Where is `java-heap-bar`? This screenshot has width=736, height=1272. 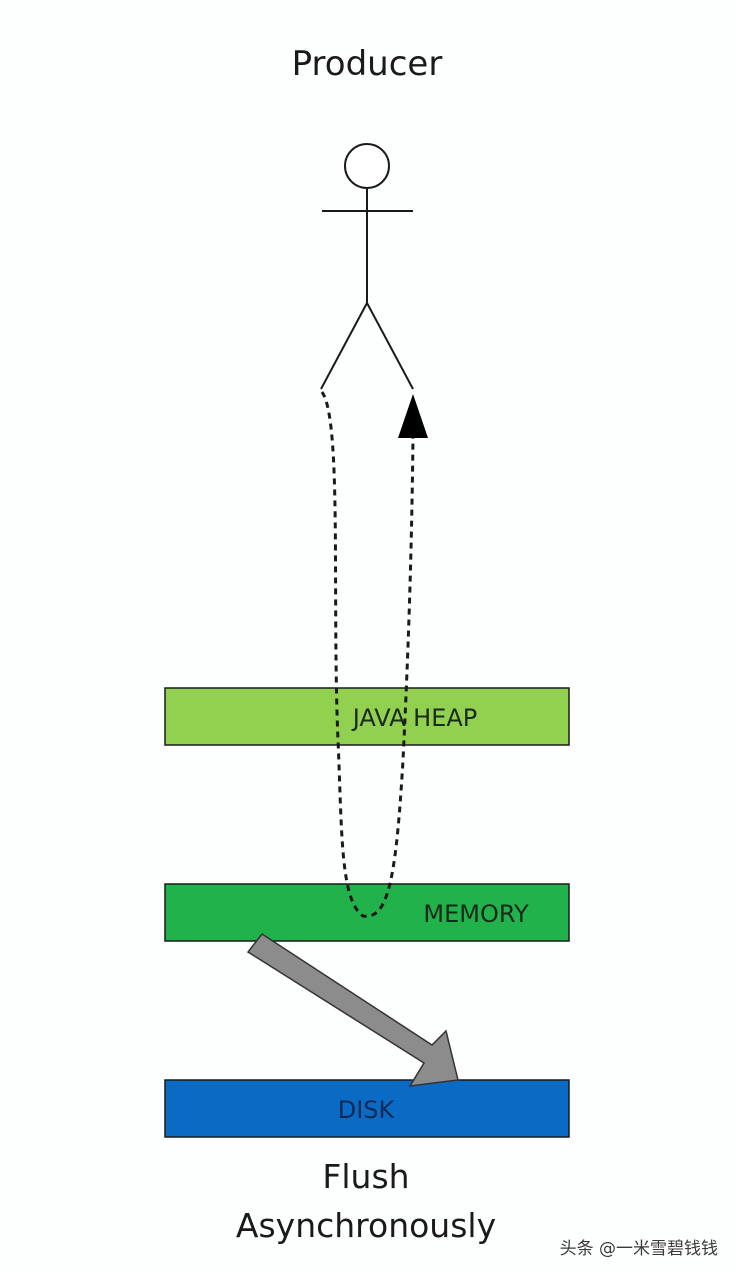
java-heap-bar is located at coordinates (367, 716).